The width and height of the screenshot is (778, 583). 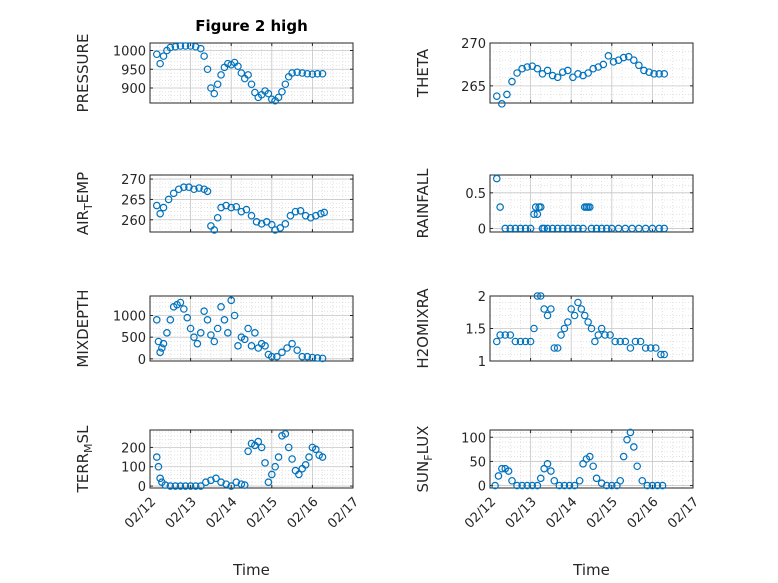 What do you see at coordinates (133, 89) in the screenshot?
I see `y-tick-label: 900` at bounding box center [133, 89].